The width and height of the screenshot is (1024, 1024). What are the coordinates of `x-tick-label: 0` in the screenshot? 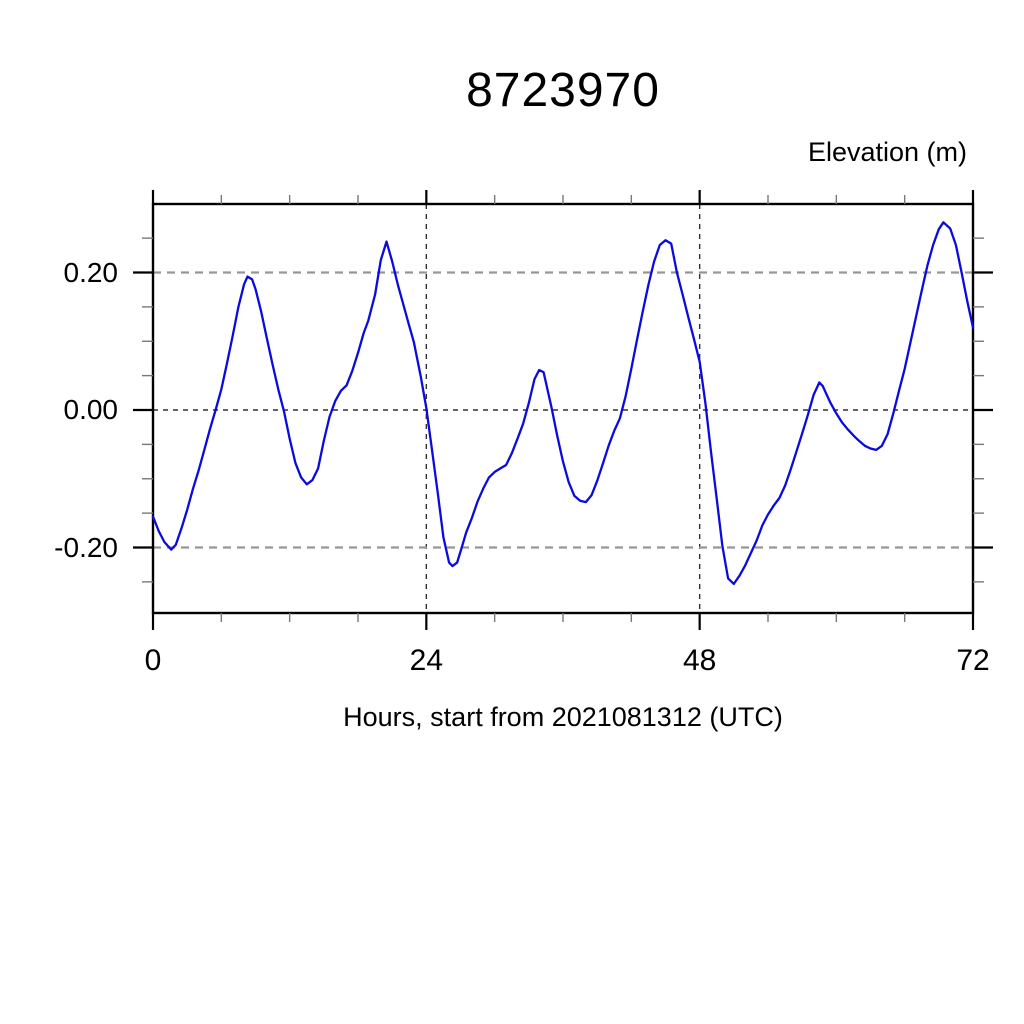 It's located at (153, 660).